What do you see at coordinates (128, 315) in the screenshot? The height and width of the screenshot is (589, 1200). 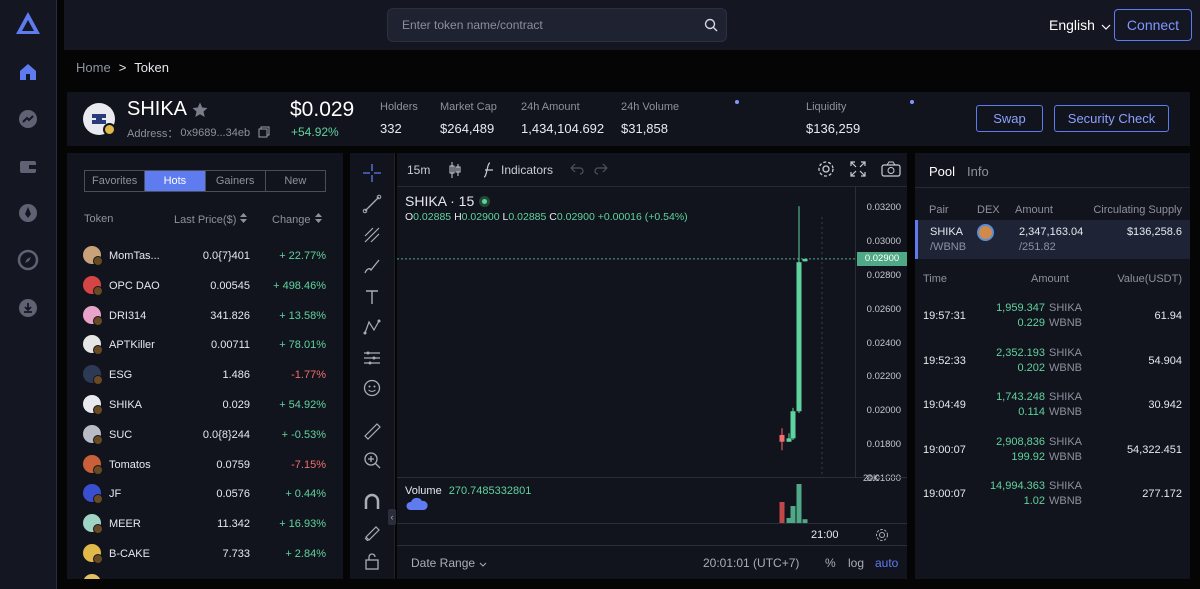 I see `token-name: DRI314` at bounding box center [128, 315].